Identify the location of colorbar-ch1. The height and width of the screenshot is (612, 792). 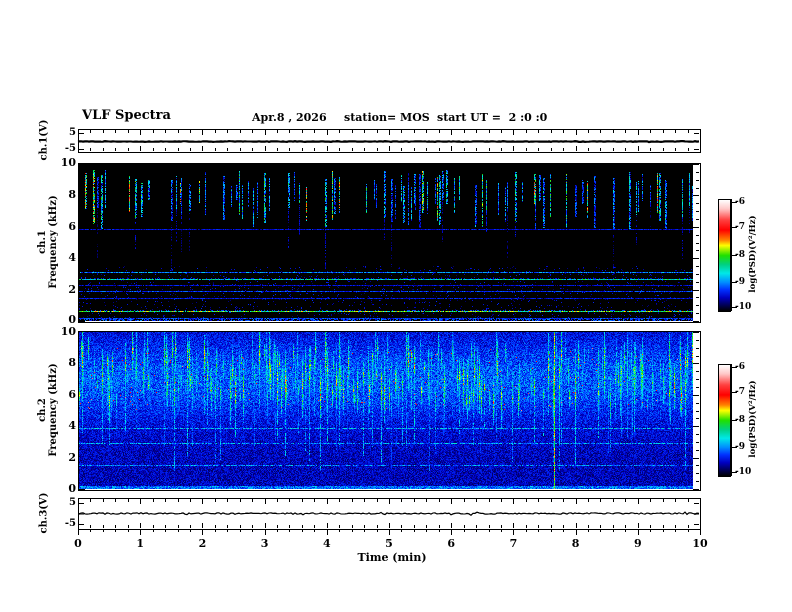
(724, 255).